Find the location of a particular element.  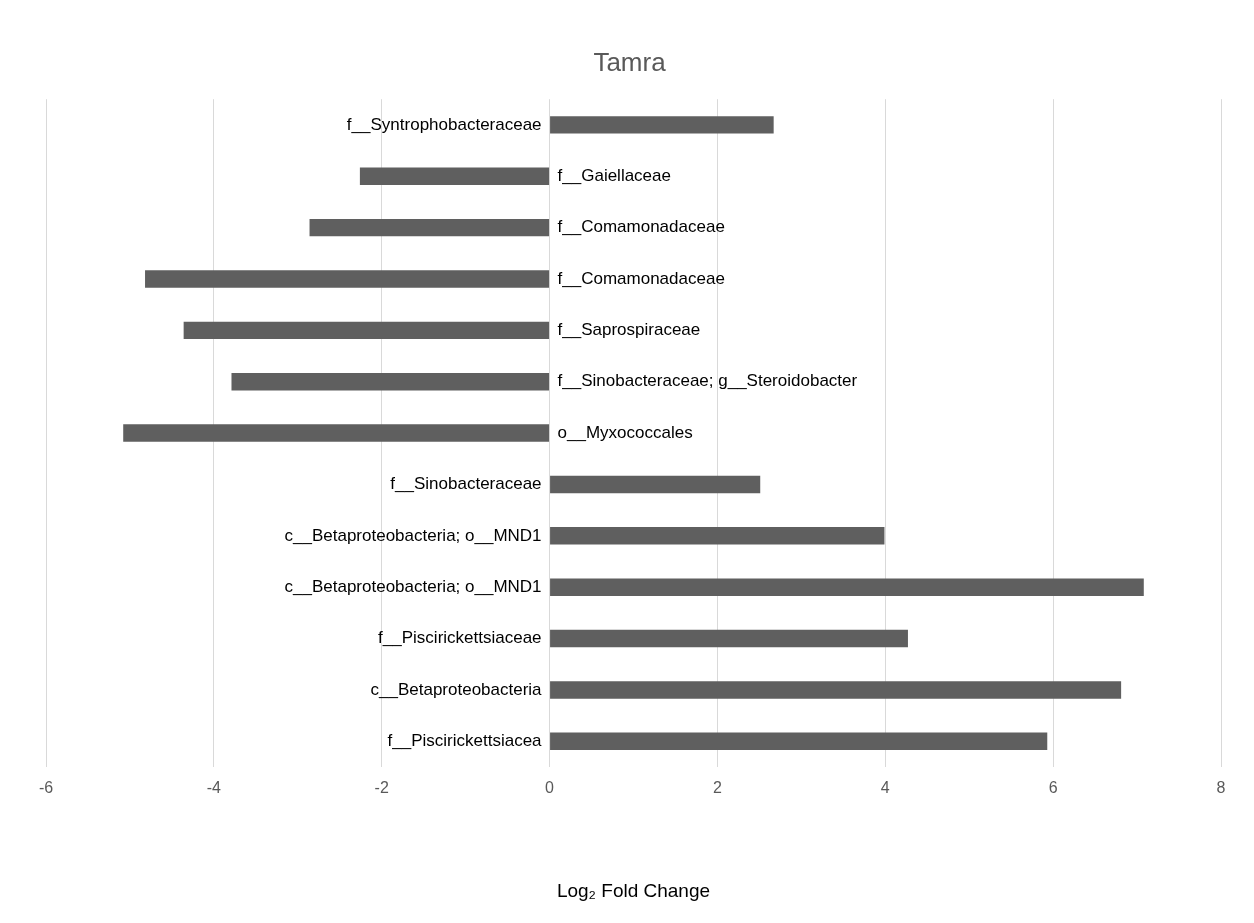

y-tick-label: f__Sinobacteraceae is located at coordinates (466, 484).